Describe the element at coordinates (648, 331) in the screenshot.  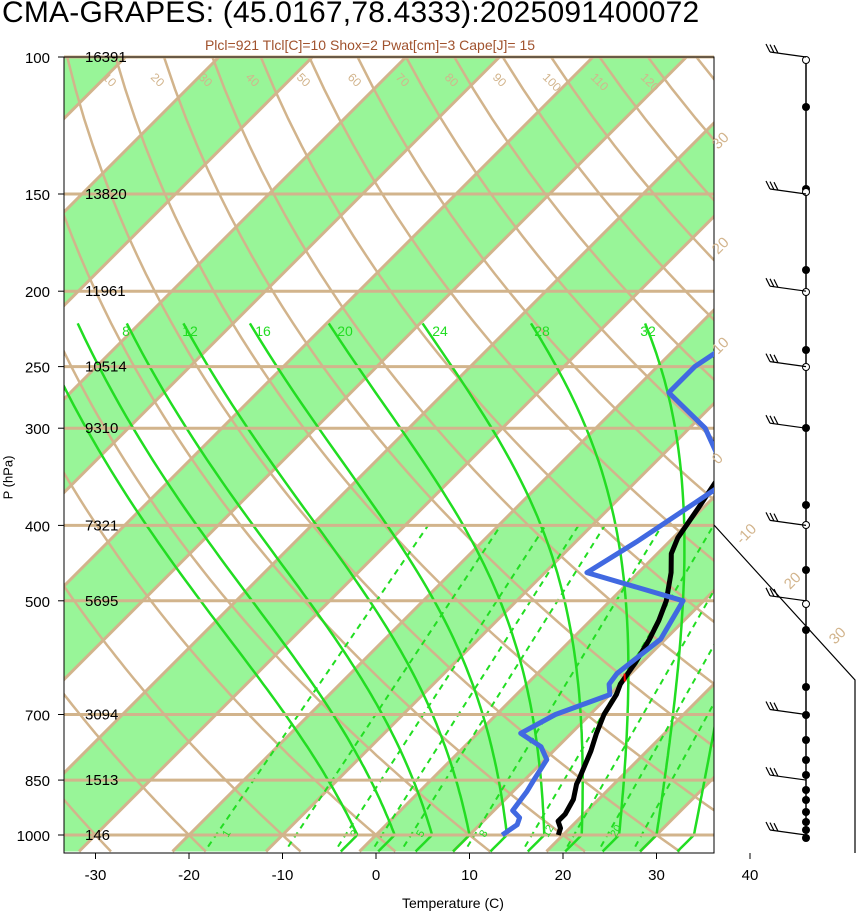
I see `moist-adiabat-label: 32` at that location.